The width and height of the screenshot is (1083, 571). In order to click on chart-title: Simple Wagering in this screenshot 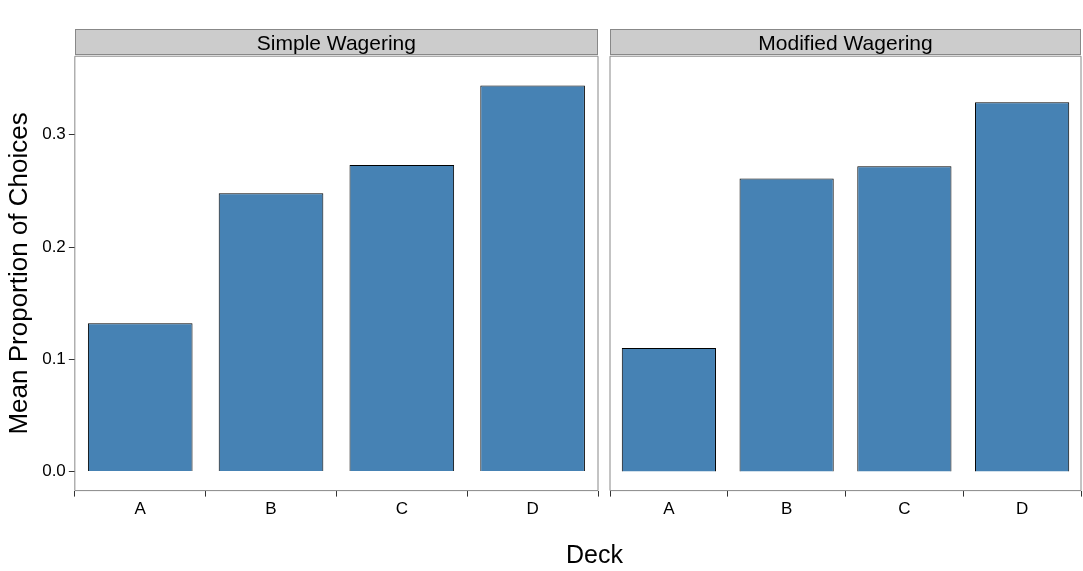, I will do `click(336, 42)`.